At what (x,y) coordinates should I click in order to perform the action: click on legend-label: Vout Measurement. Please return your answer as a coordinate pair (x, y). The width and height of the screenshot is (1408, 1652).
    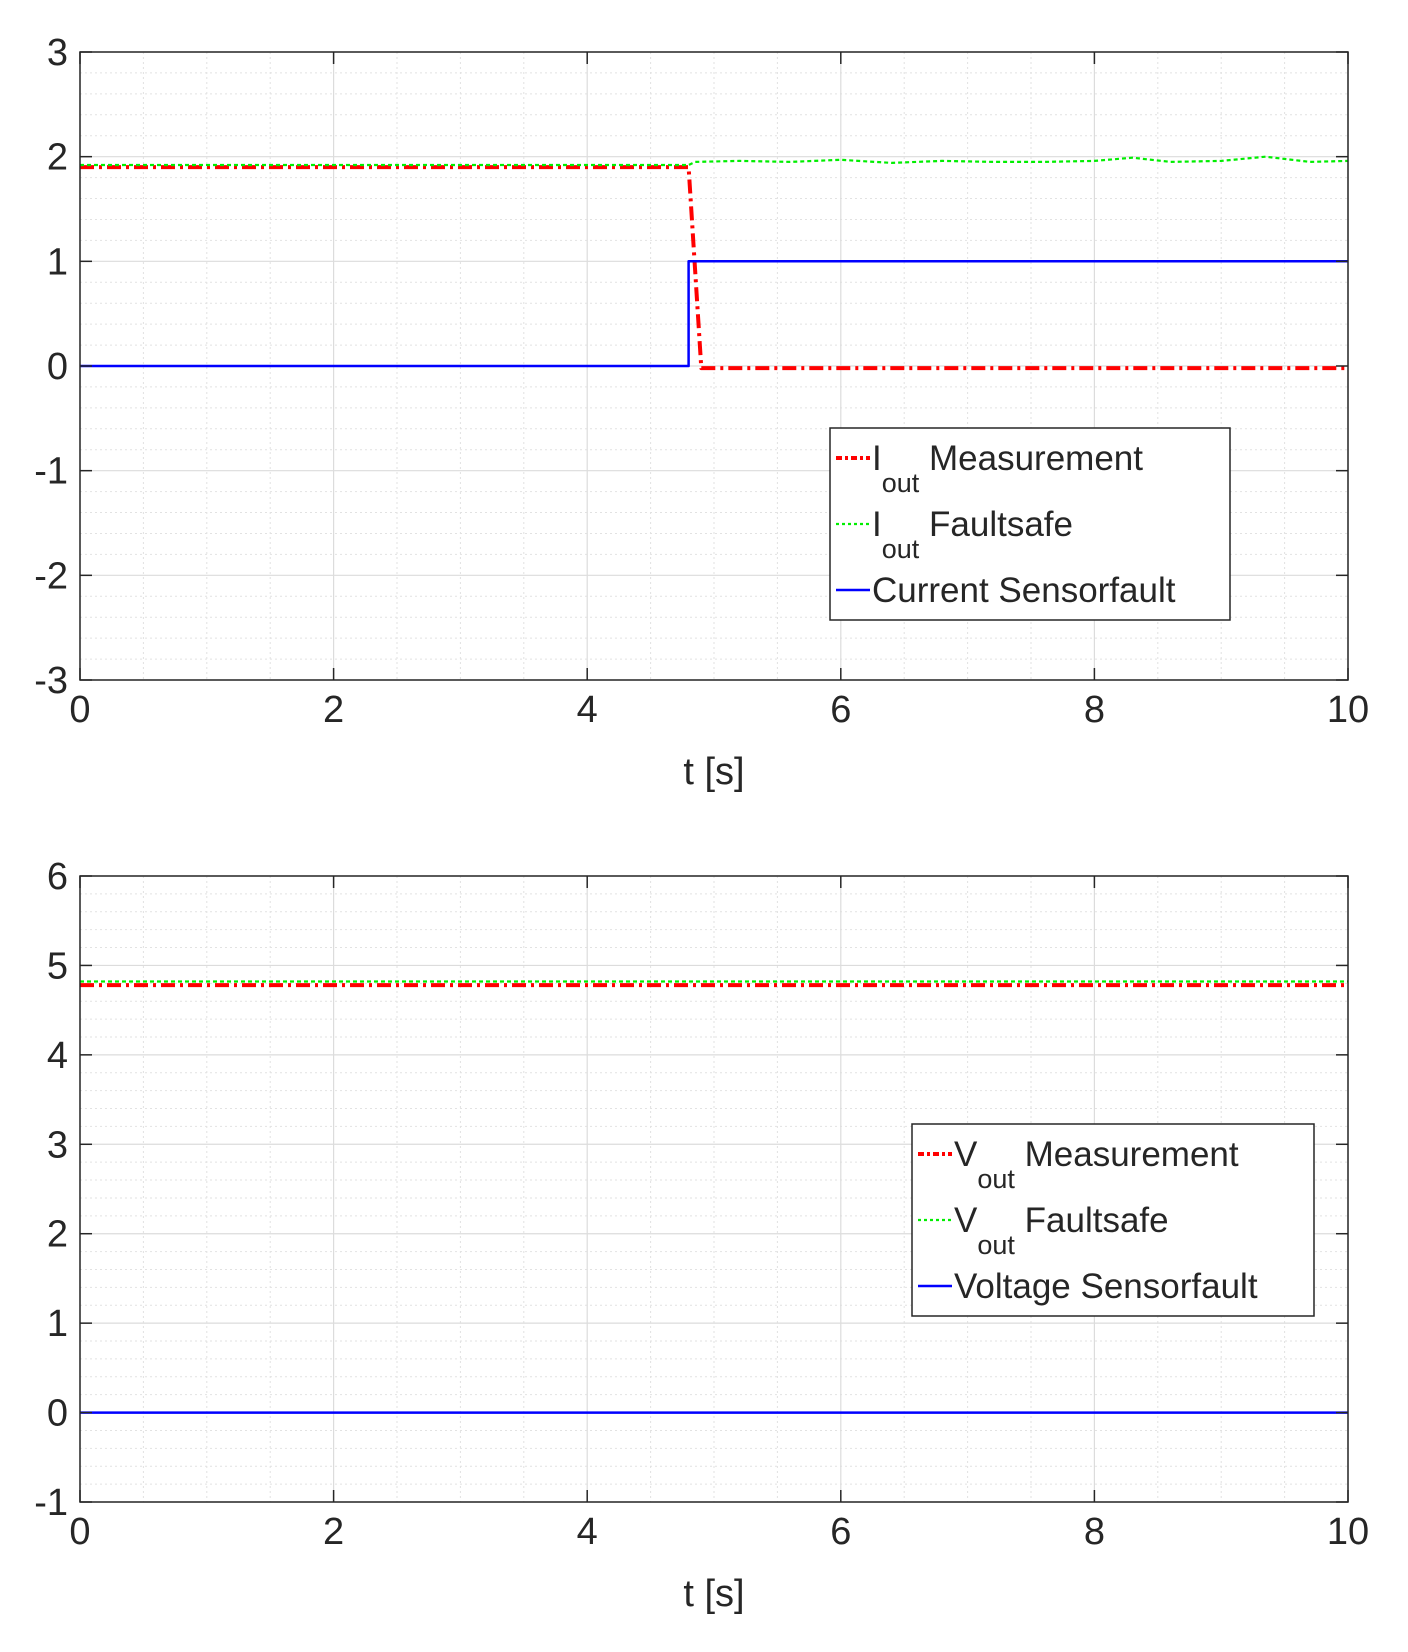
    Looking at the image, I should click on (1096, 1164).